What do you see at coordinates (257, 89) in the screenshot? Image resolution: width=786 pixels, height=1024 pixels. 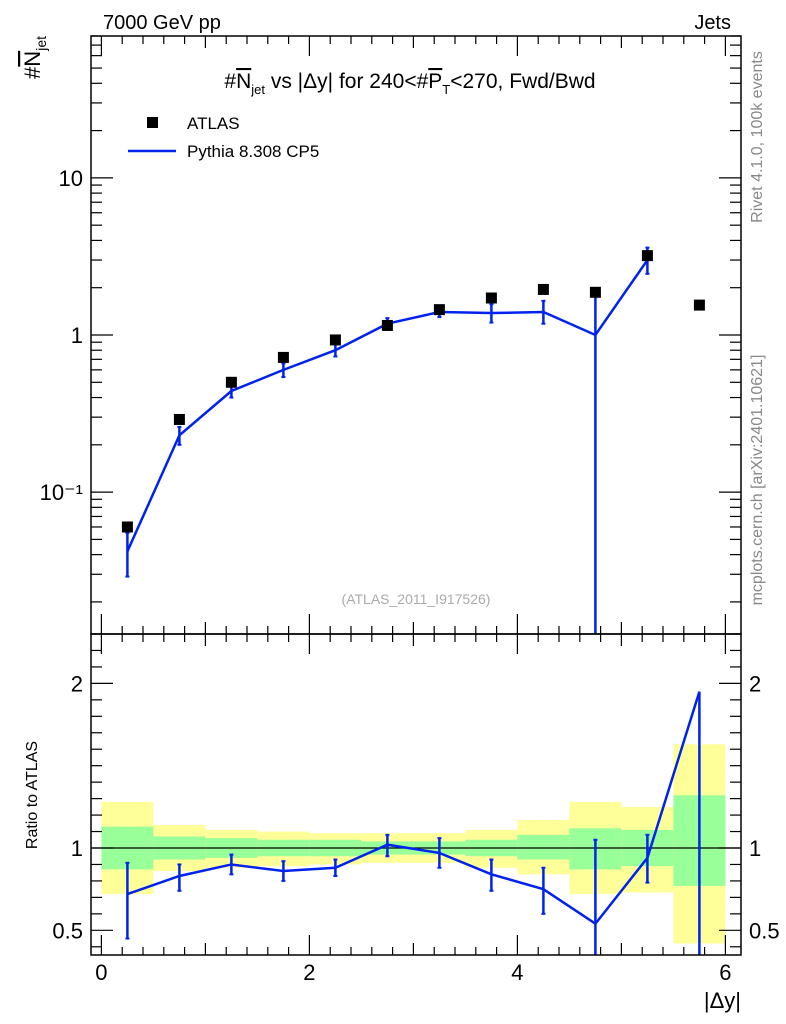 I see `title-jet-sub: jet` at bounding box center [257, 89].